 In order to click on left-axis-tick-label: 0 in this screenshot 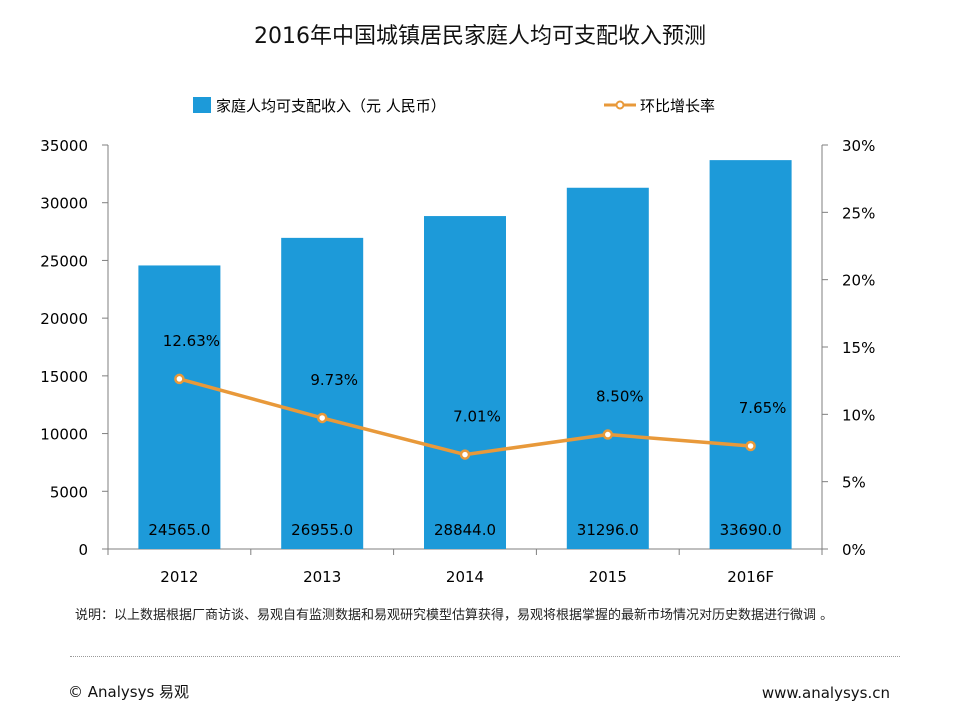, I will do `click(83, 550)`.